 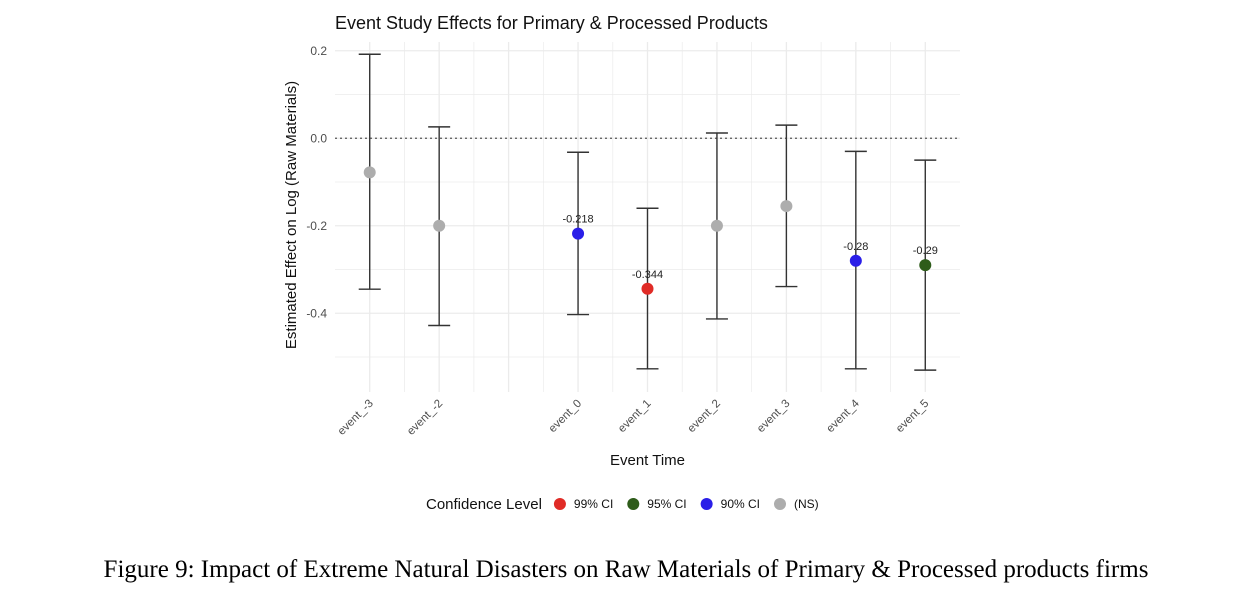 I want to click on legend-label-ci90: 90% CI, so click(x=740, y=504).